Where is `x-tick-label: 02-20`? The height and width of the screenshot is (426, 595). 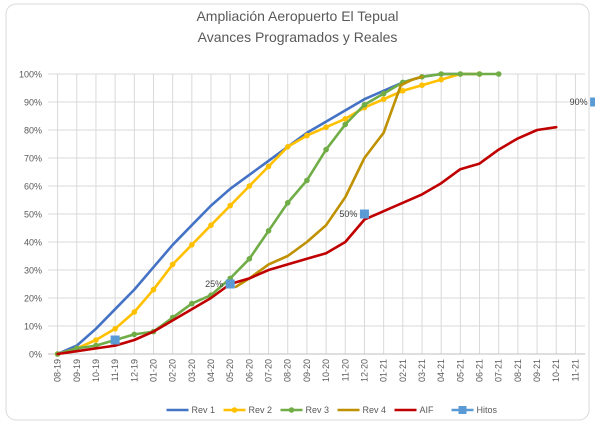 x-tick-label: 02-20 is located at coordinates (173, 370).